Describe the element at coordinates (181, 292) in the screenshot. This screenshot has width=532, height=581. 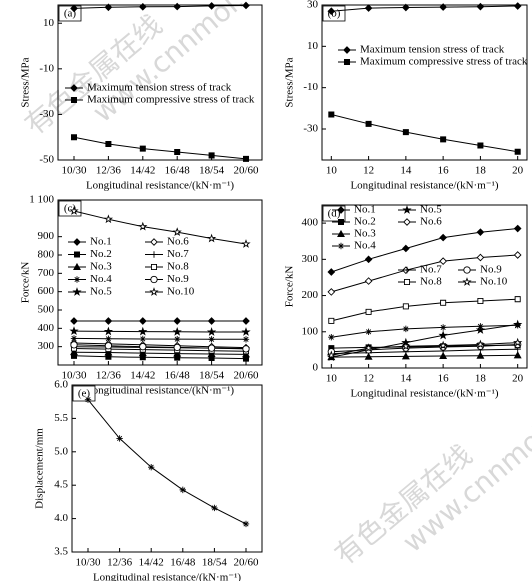
I see `legend-label: No.10` at that location.